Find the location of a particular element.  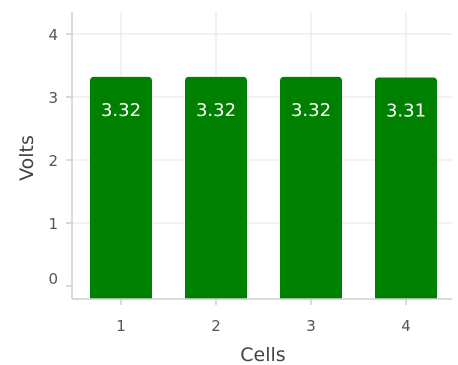

data-labels: 3.32 3.32 3.32 3.31 is located at coordinates (263, 111).